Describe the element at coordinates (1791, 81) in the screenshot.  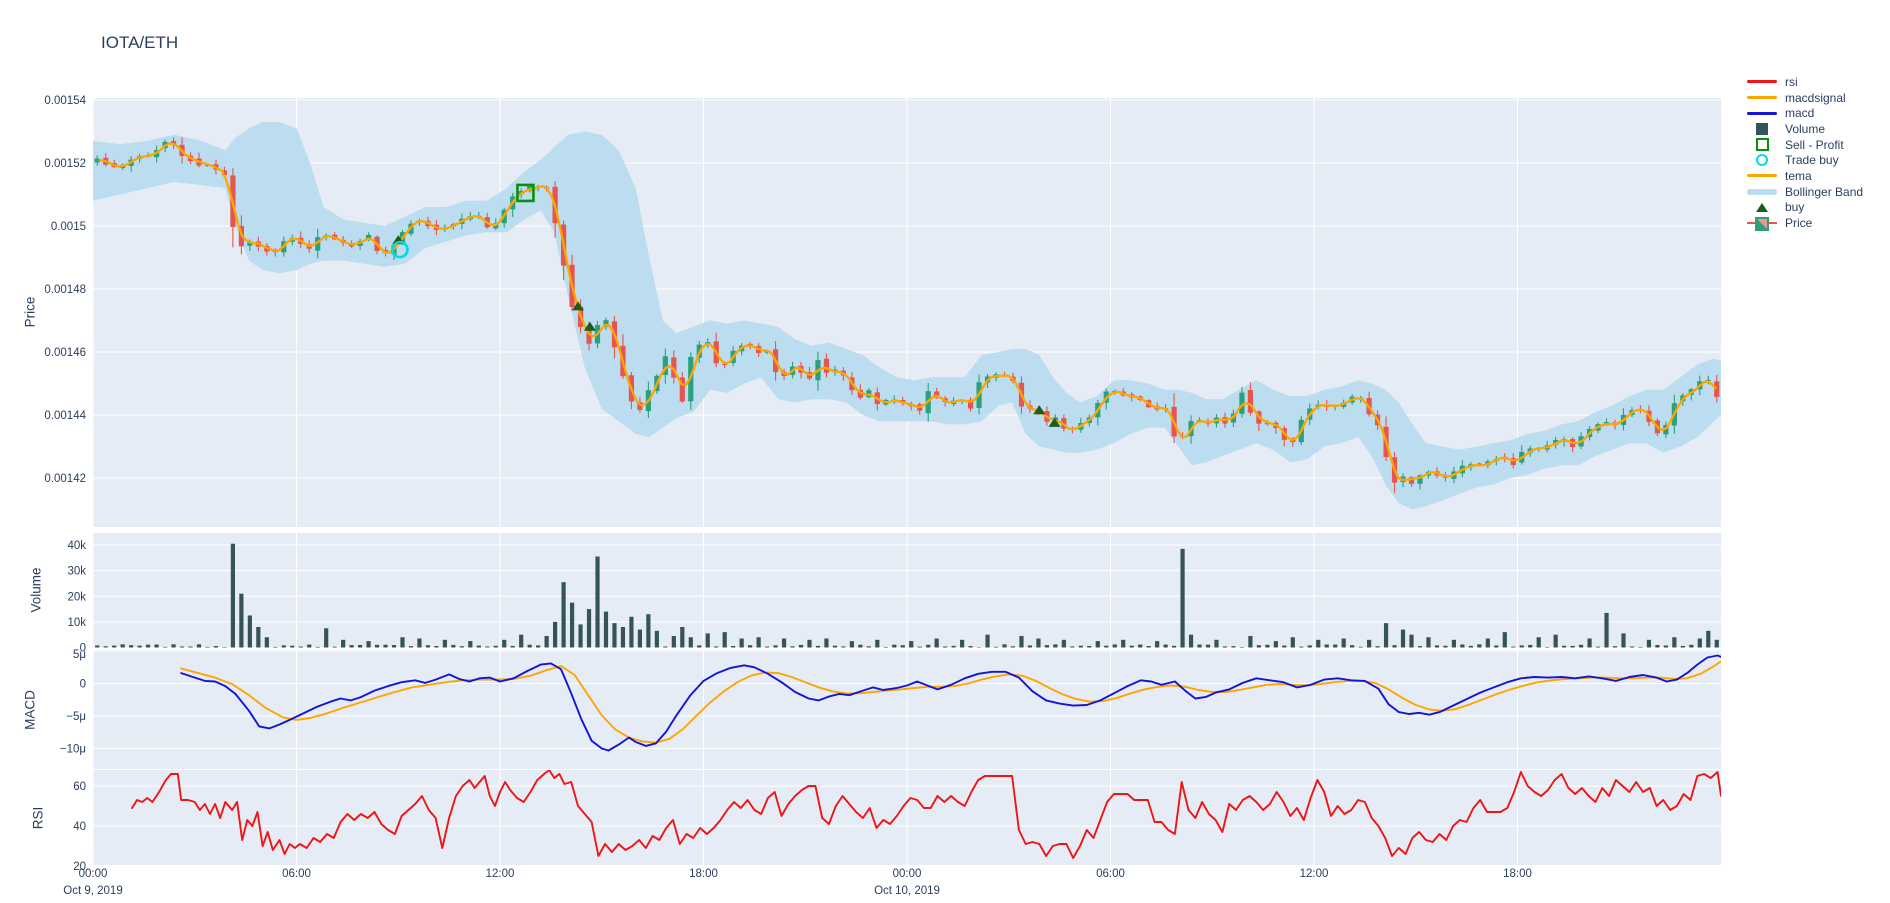
I see `legend-label: rsi` at that location.